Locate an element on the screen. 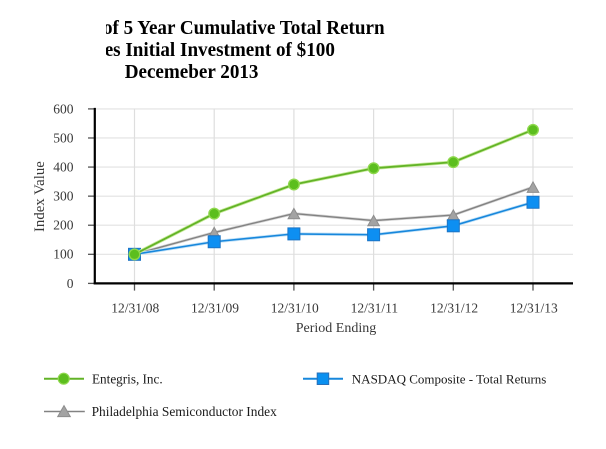  svg-text: 12/31/12 is located at coordinates (454, 307).